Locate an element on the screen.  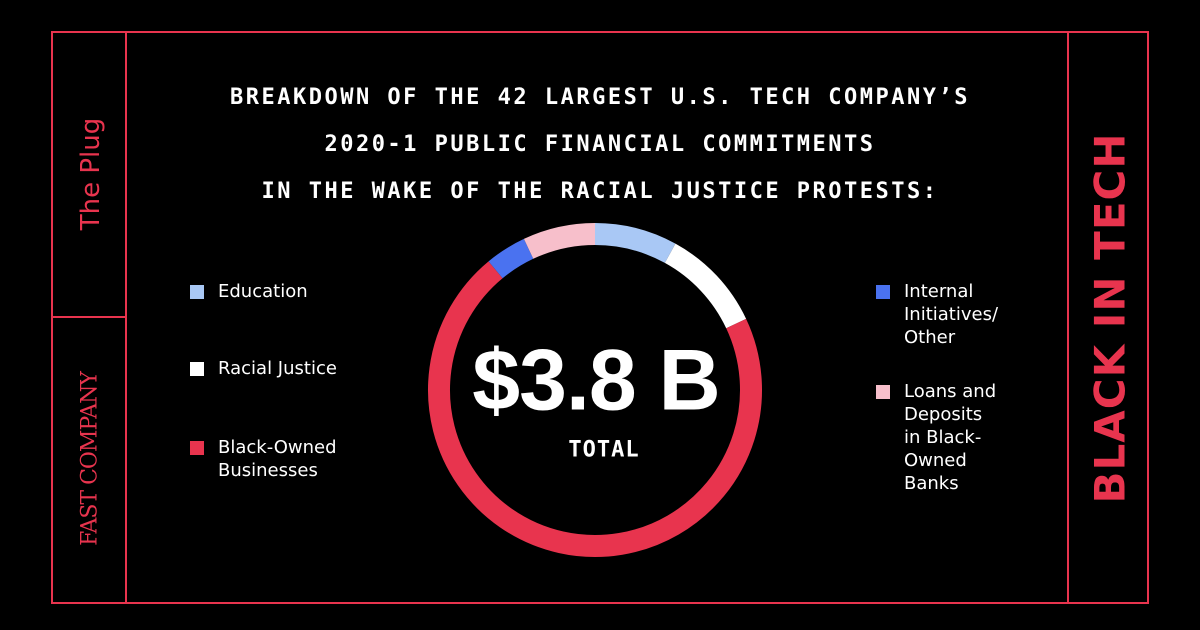
left-panel-divider is located at coordinates (89, 317).